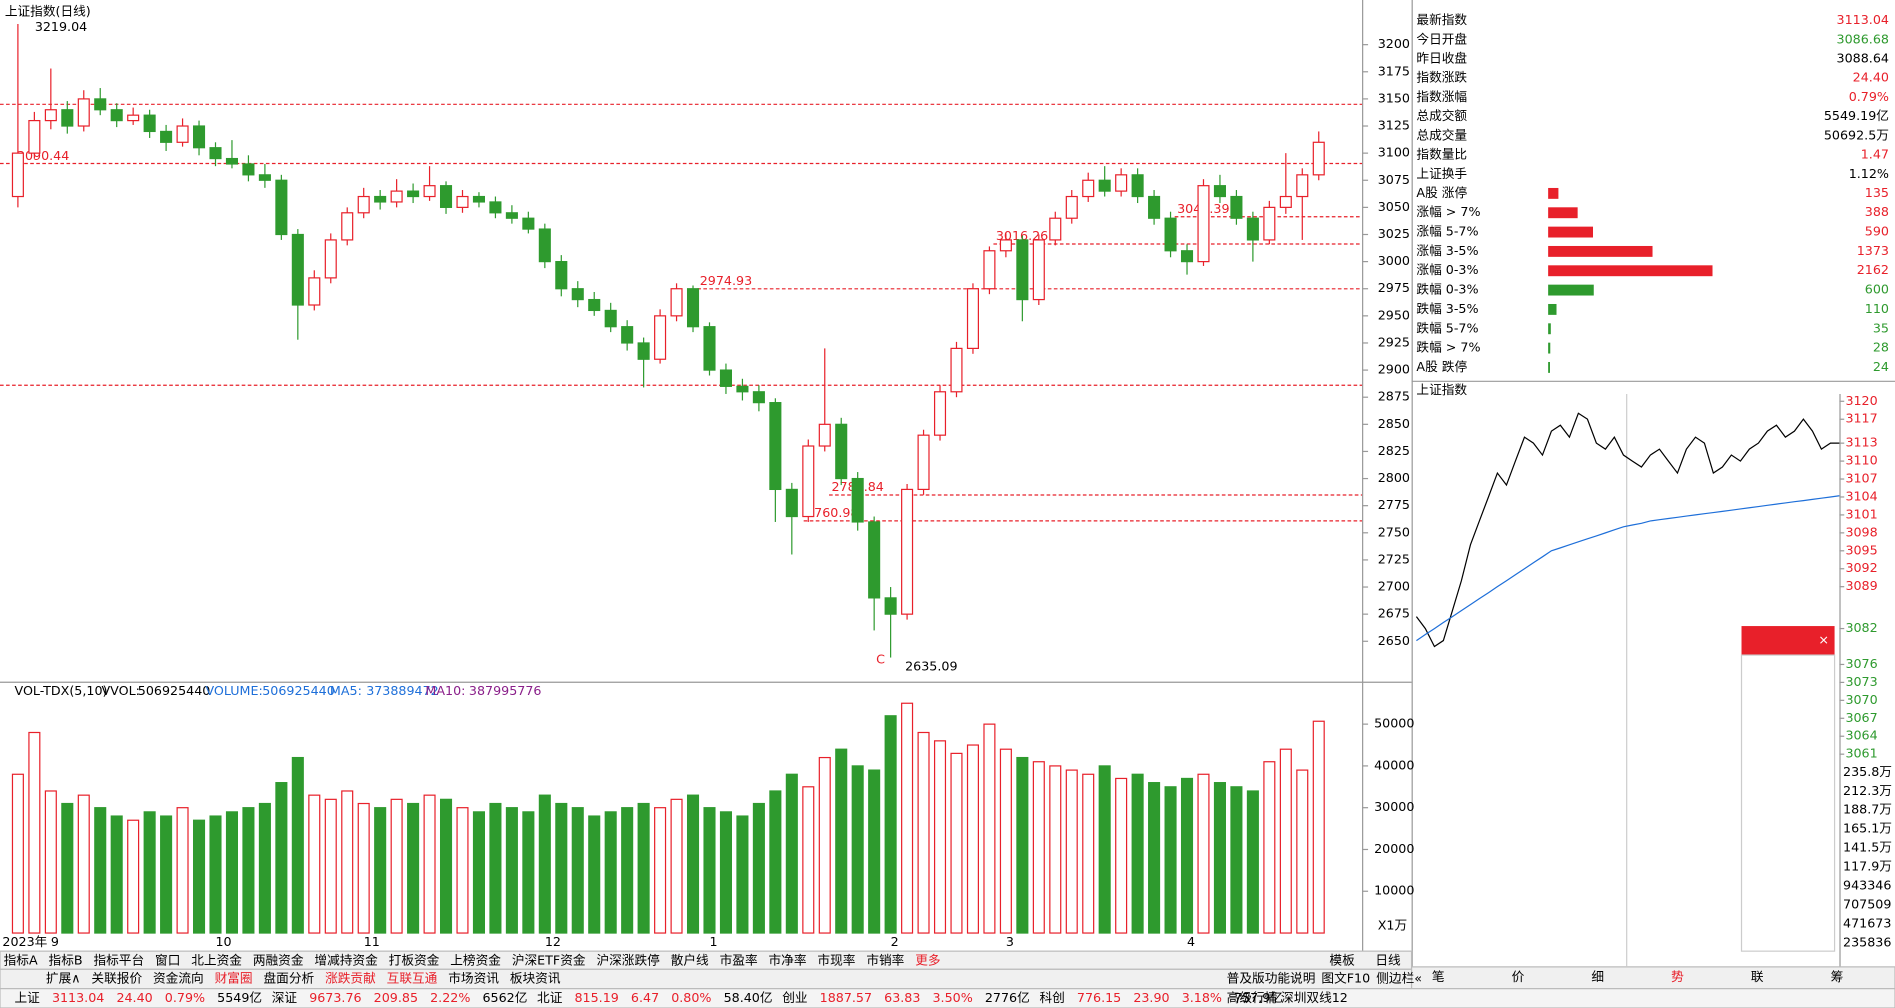 This screenshot has height=1008, width=1895. Describe the element at coordinates (1441, 134) in the screenshot. I see `info-label: 总成交量` at that location.